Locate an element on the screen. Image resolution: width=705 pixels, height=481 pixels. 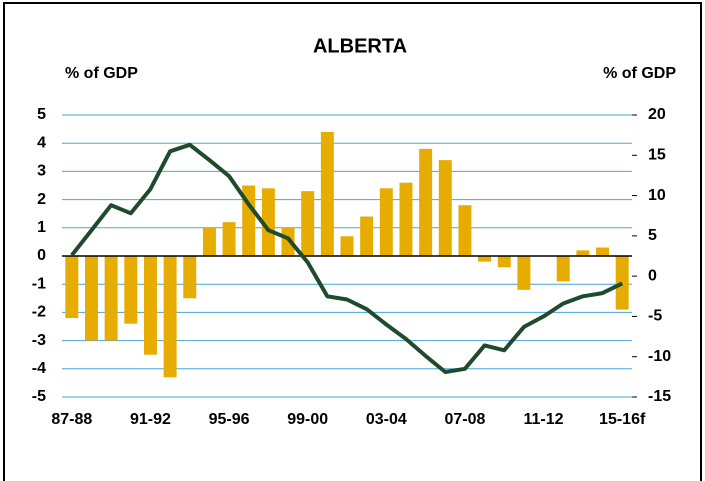
y2-tick-label: 0 is located at coordinates (652, 275).